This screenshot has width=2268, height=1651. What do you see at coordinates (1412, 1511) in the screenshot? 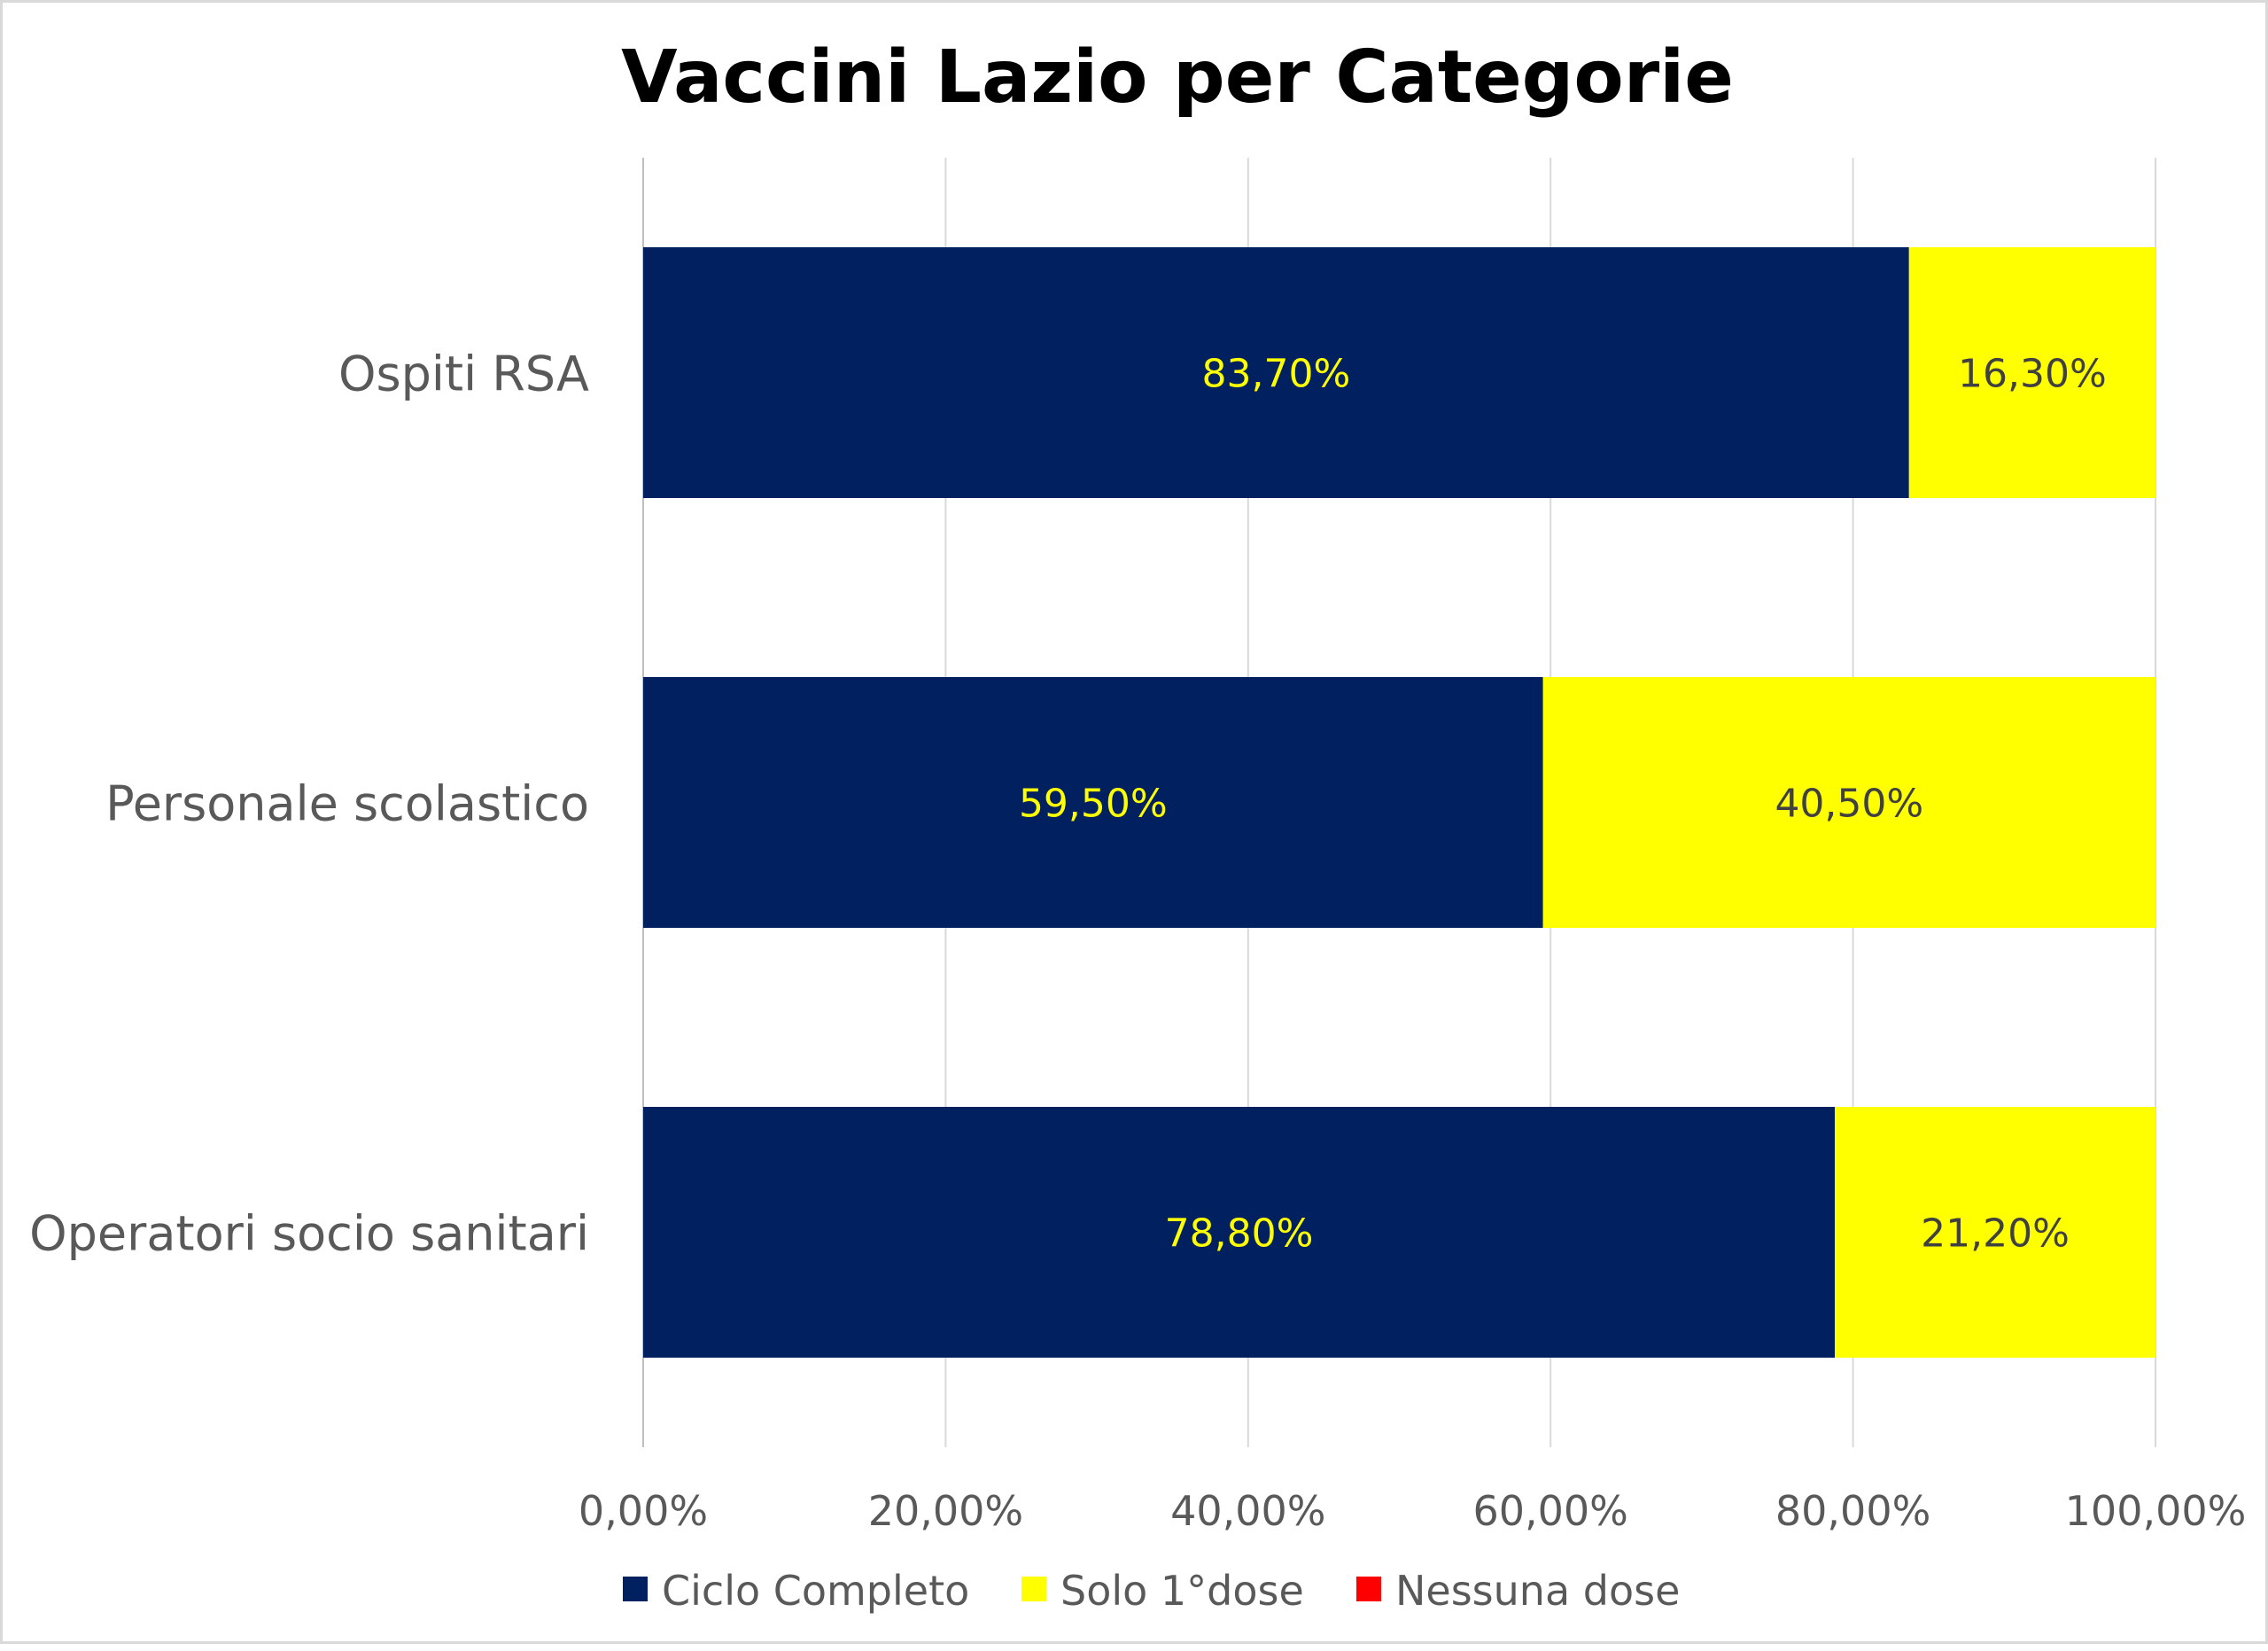
I see `x-axis-ticks: 0,00% 20,00% 40,00% 60,00% 80,00% 100,00%` at bounding box center [1412, 1511].